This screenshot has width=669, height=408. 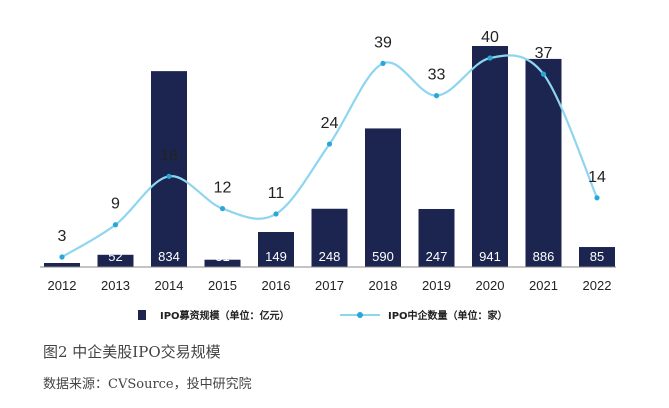 I want to click on x-tick-label: 2012, so click(x=62, y=285).